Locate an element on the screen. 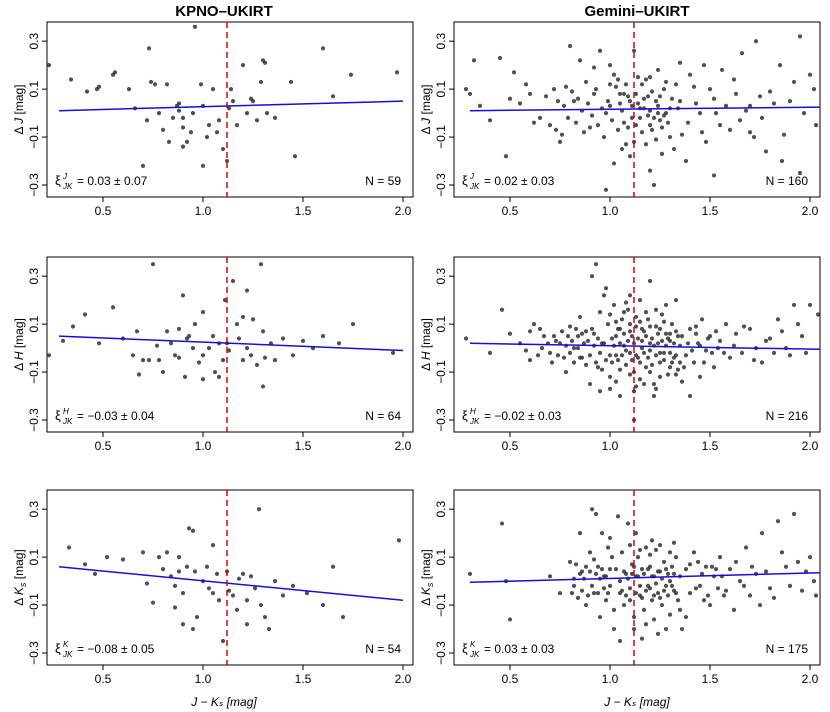  fit-line is located at coordinates (644, 577).